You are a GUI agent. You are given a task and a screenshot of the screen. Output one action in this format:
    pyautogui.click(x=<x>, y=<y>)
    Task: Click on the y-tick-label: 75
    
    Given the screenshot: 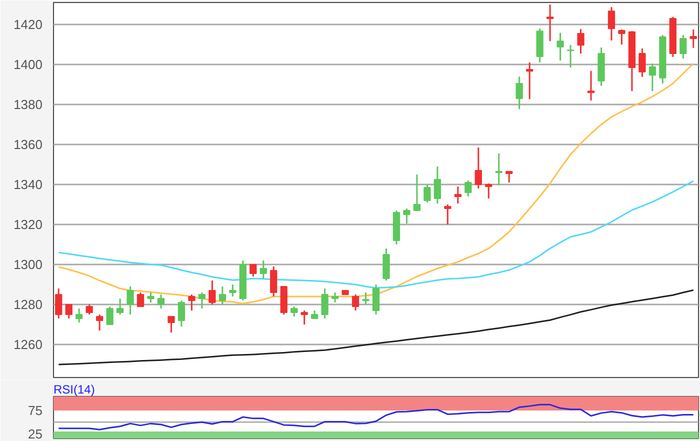 What is the action you would take?
    pyautogui.click(x=35, y=410)
    